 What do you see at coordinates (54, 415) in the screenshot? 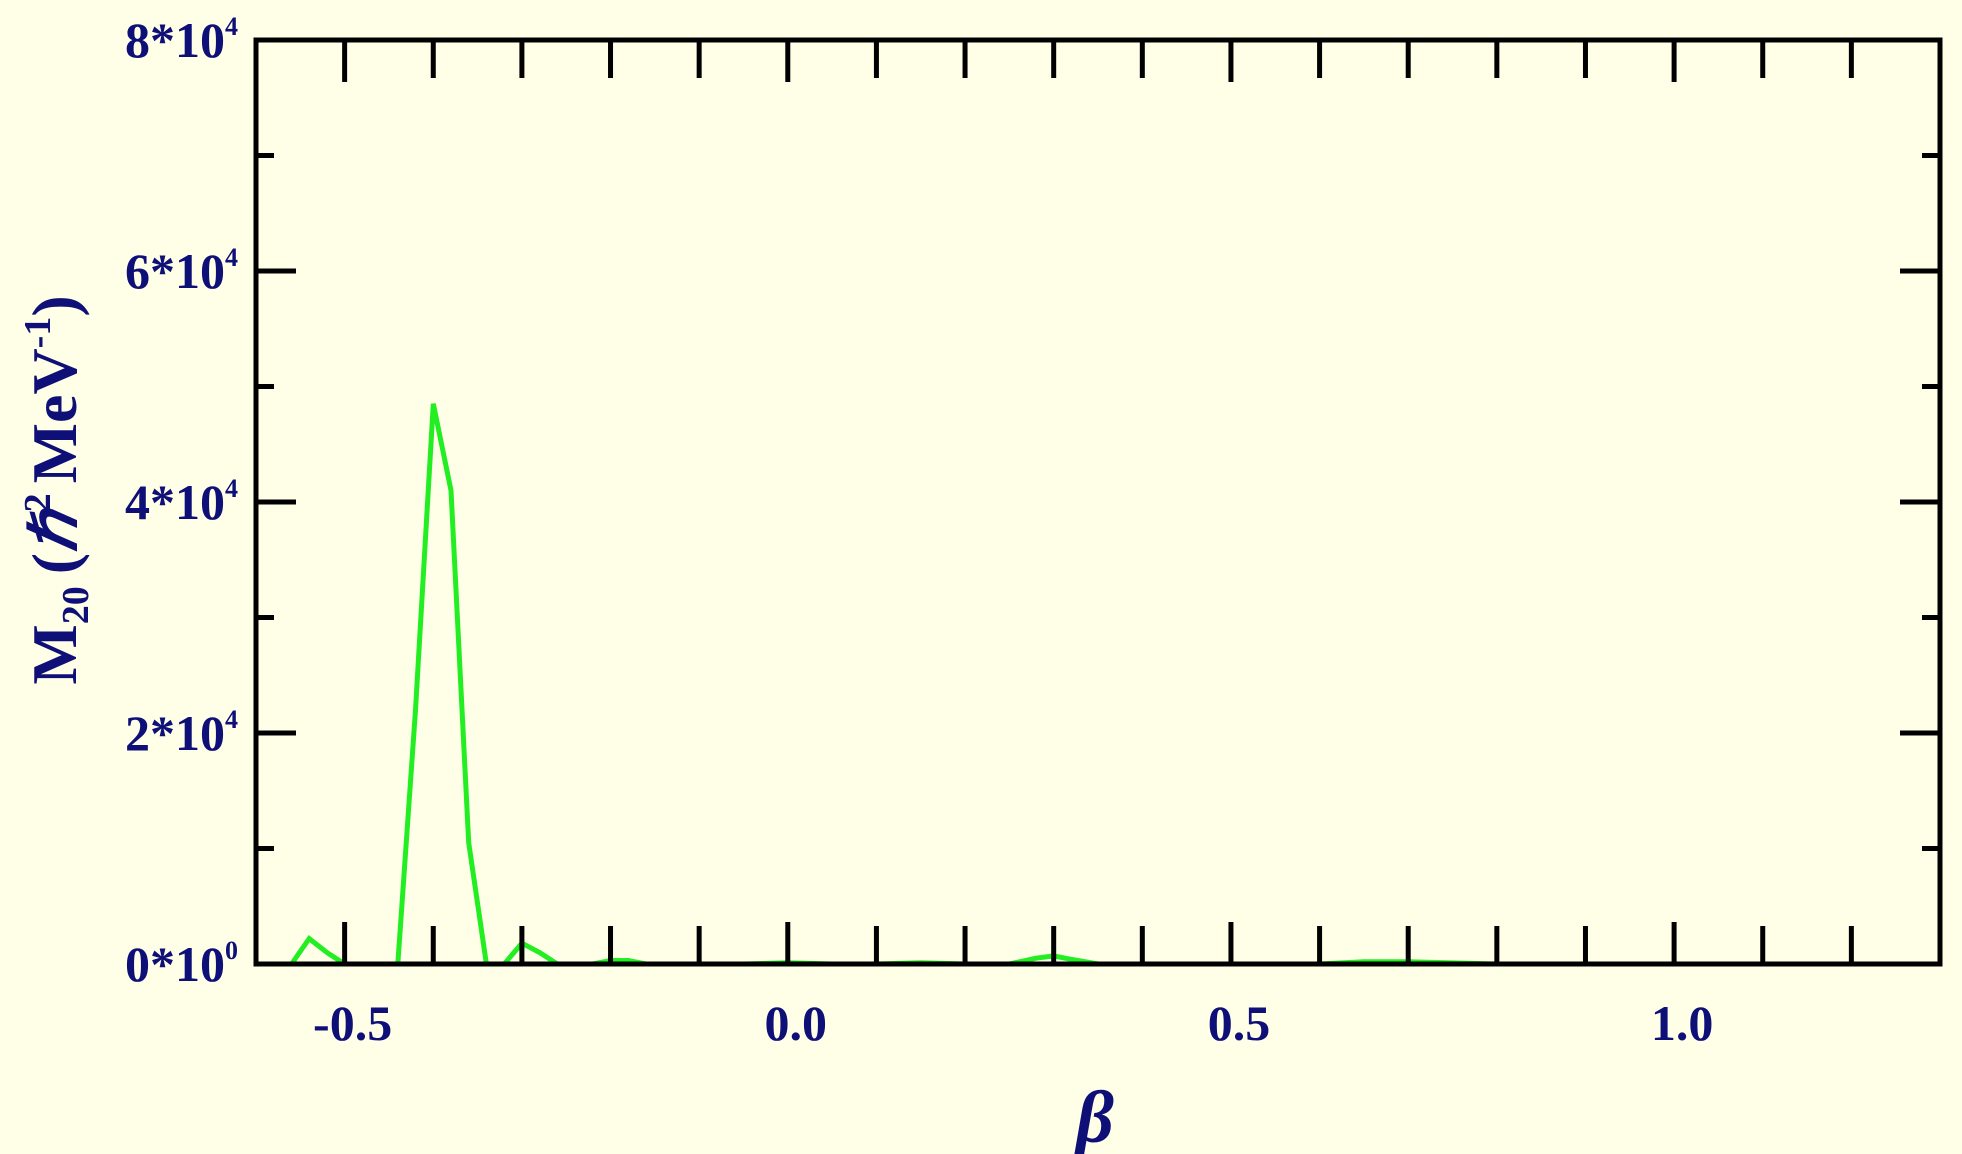
I see `y-axis-title-unit: MeV` at bounding box center [54, 415].